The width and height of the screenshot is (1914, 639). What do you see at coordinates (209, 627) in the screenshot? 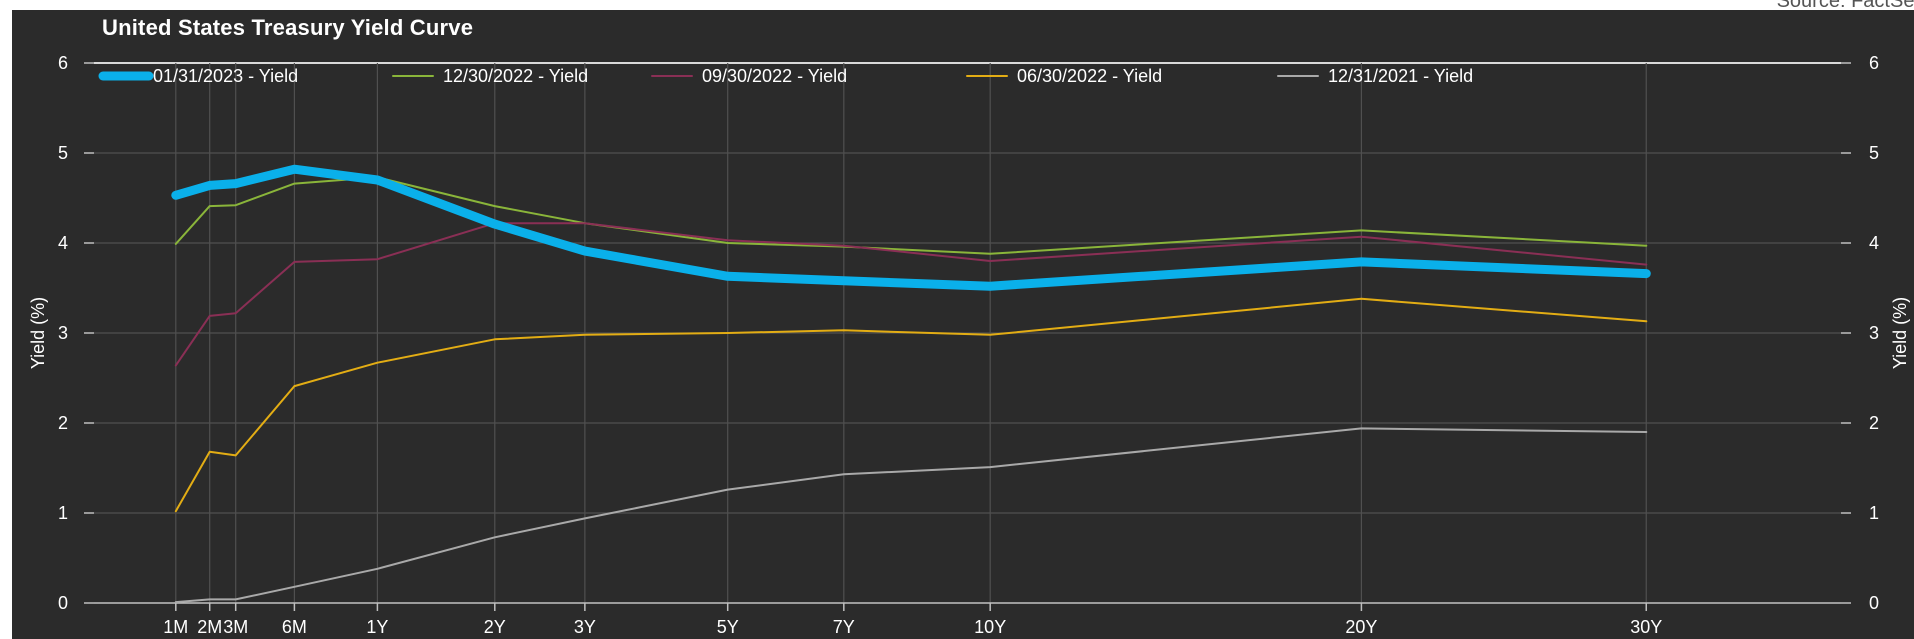
I see `x-tick-label: 2M` at bounding box center [209, 627].